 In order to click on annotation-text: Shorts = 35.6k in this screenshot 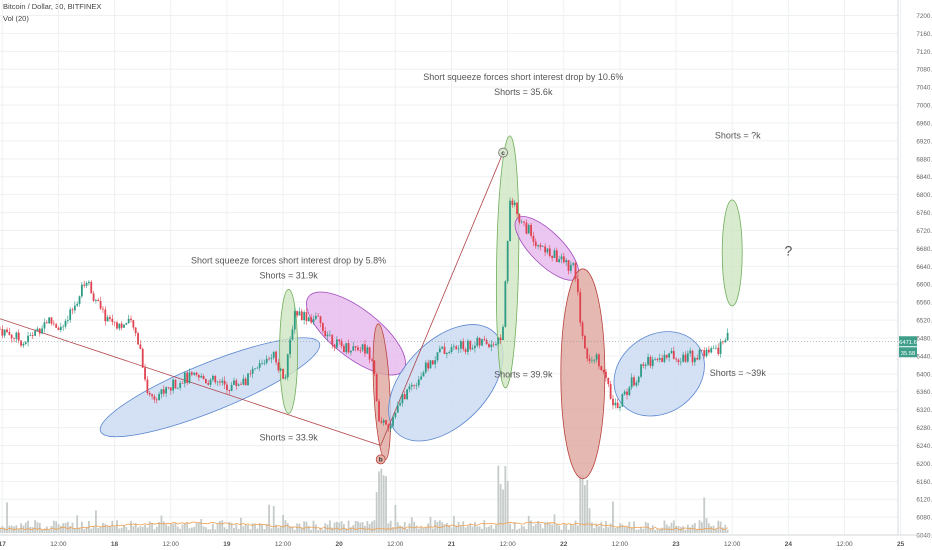, I will do `click(523, 92)`.